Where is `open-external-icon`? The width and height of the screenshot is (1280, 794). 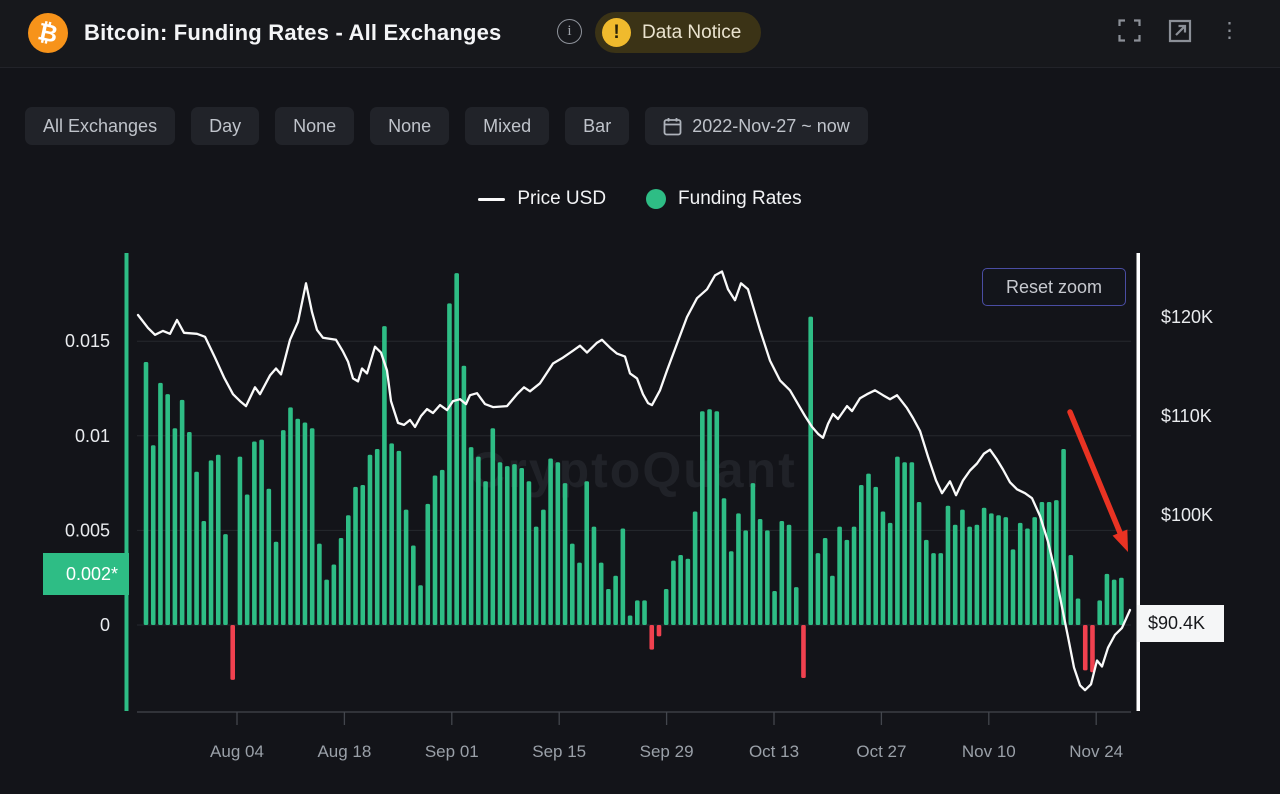
open-external-icon is located at coordinates (1179, 30).